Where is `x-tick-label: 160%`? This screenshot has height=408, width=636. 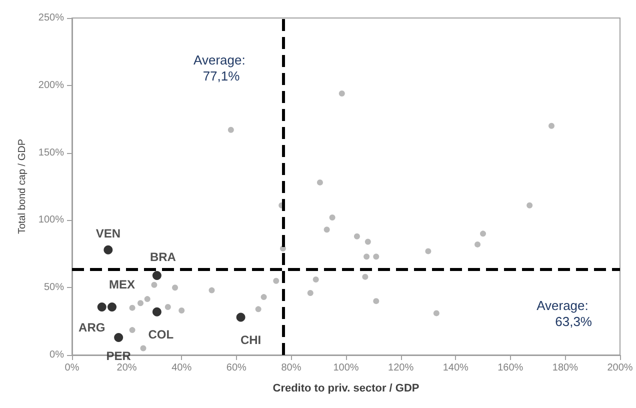
x-tick-label: 160% is located at coordinates (511, 368).